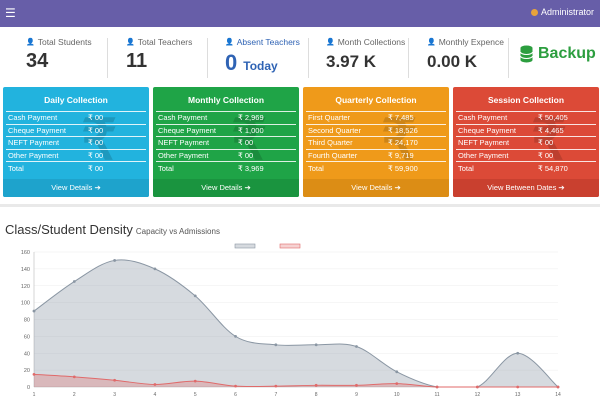 Image resolution: width=600 pixels, height=400 pixels. Describe the element at coordinates (27, 337) in the screenshot. I see `y-tick-label: 60` at that location.